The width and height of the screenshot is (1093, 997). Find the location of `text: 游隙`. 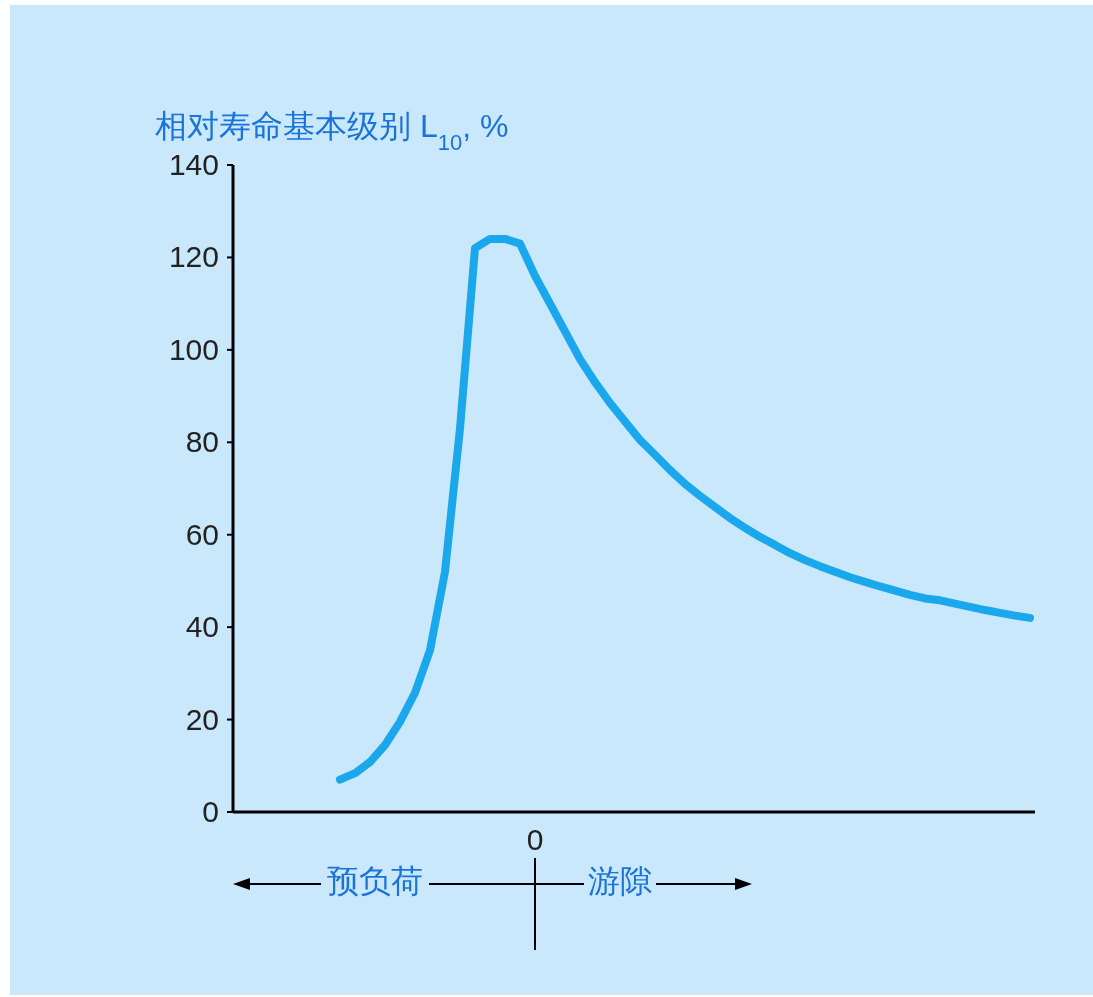

text: 游隙 is located at coordinates (620, 881).